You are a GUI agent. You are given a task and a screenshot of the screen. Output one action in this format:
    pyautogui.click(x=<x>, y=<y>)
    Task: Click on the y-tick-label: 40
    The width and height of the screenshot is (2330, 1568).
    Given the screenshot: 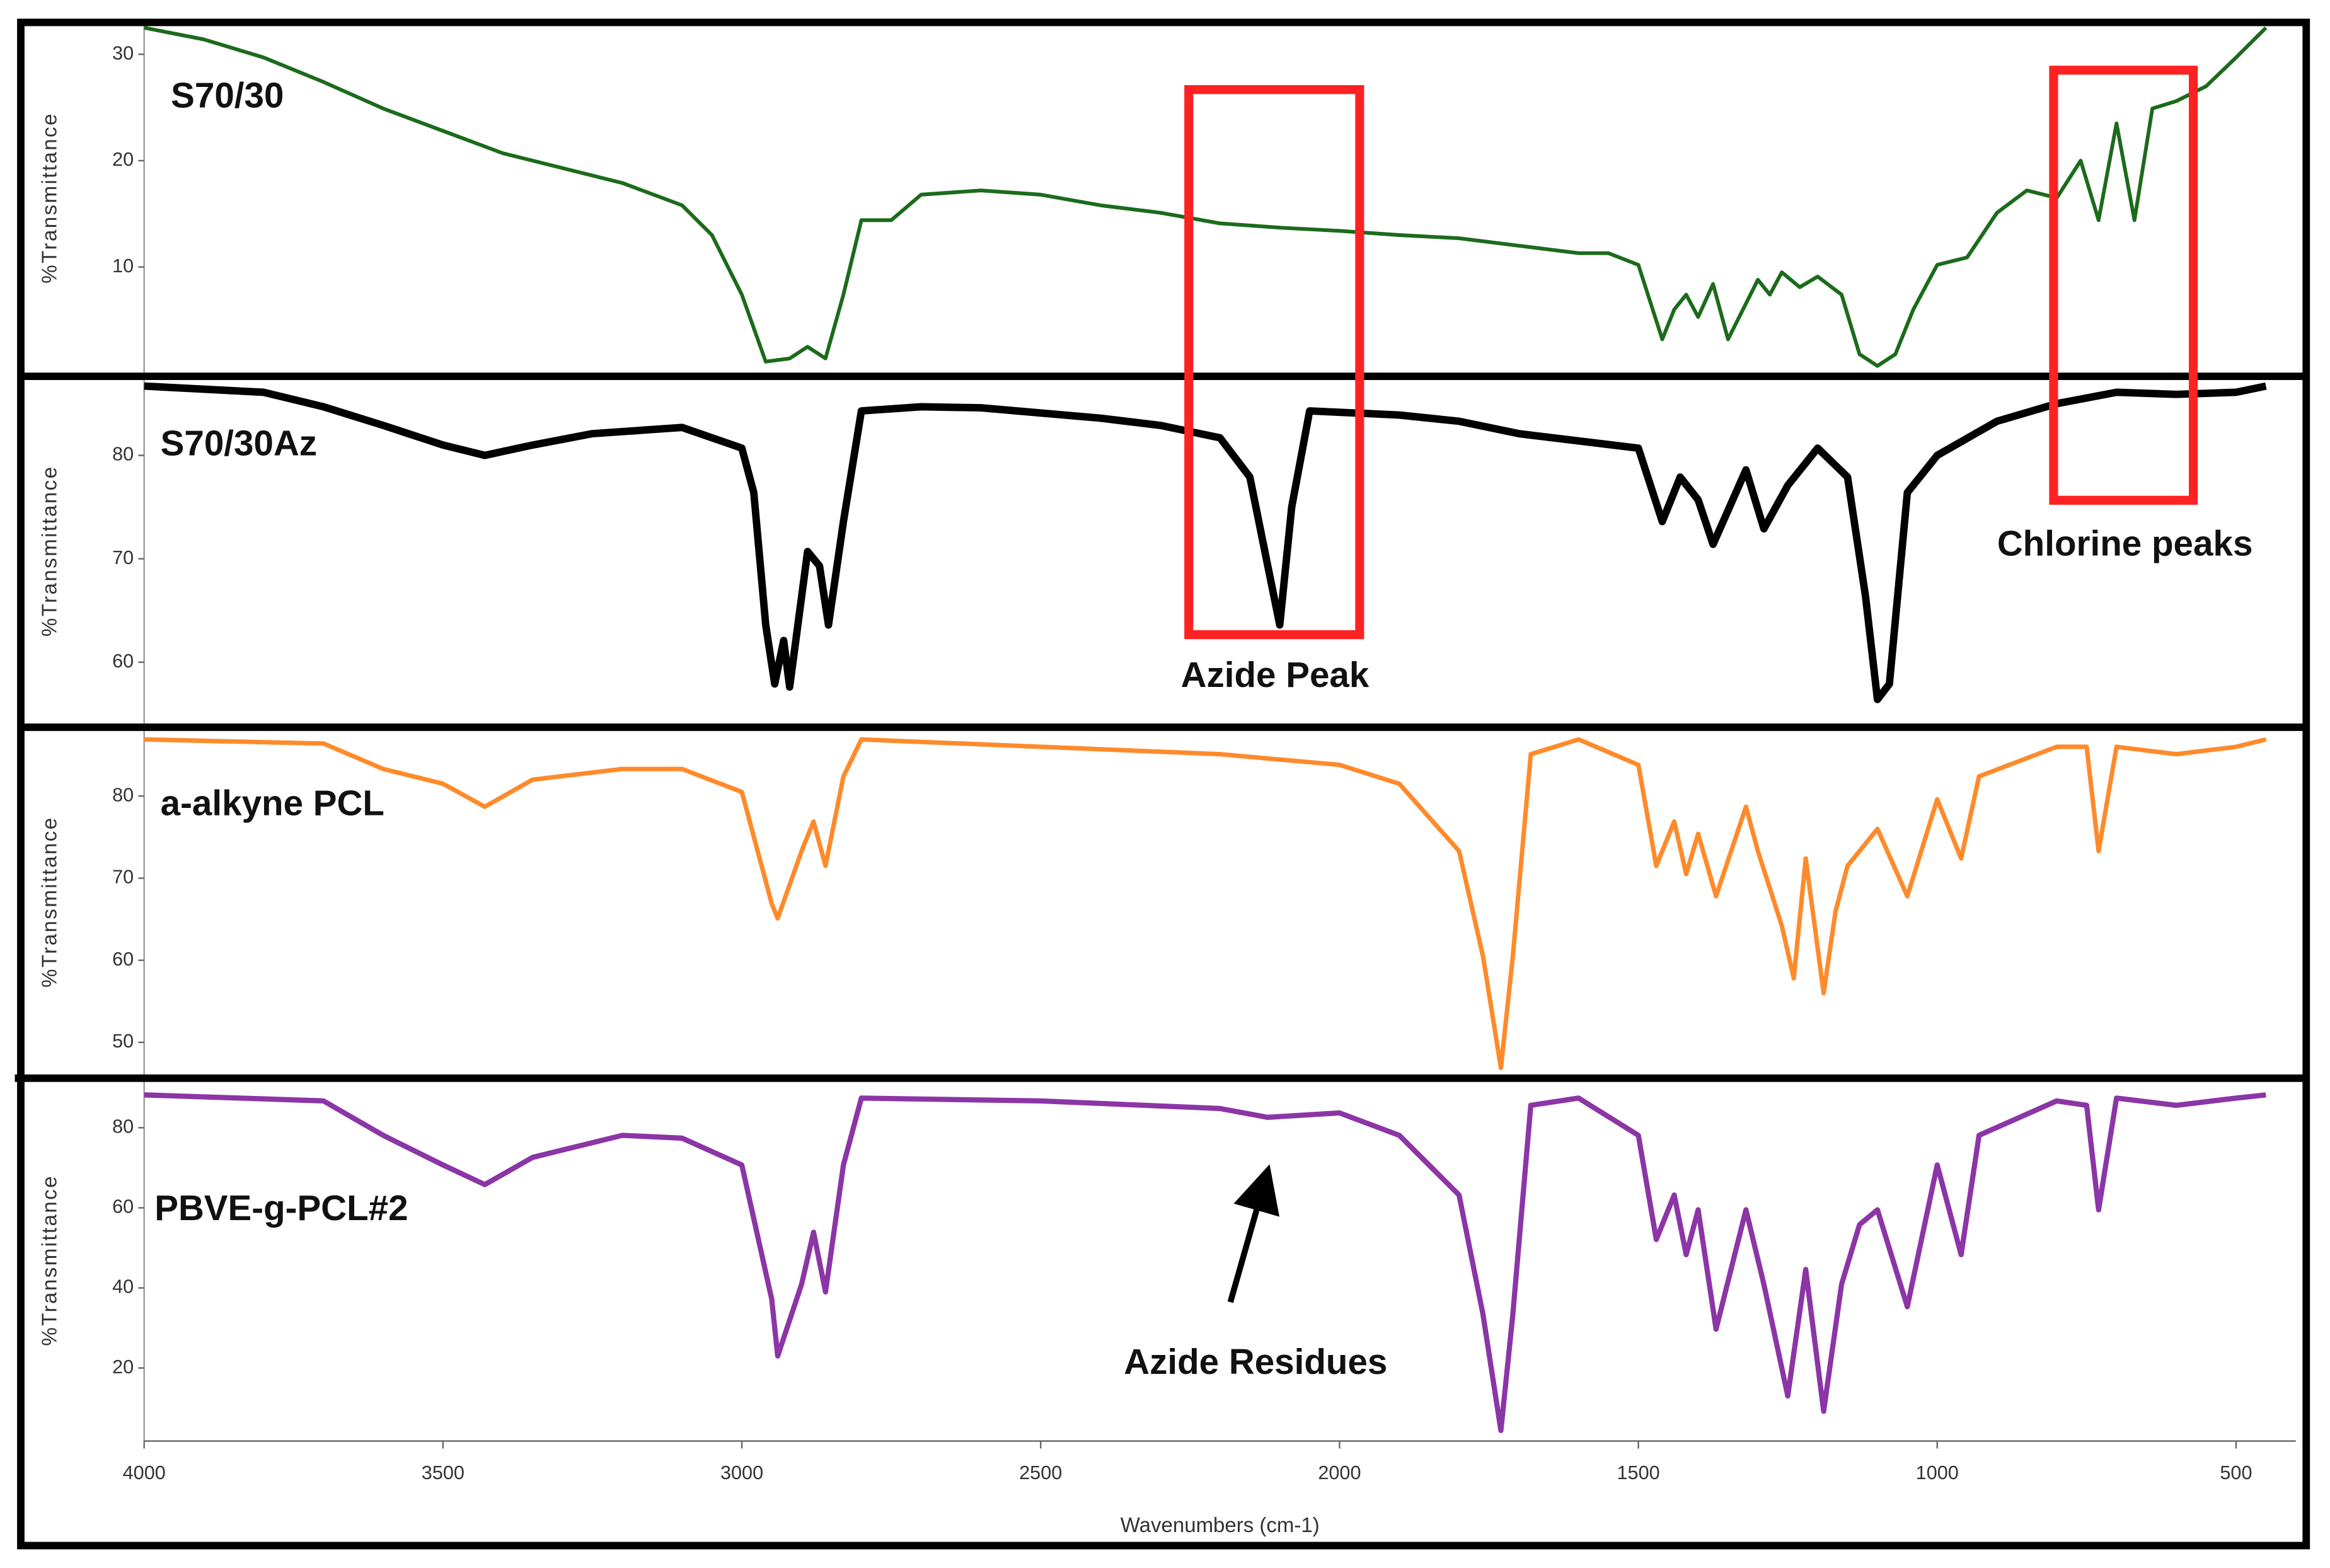 What is the action you would take?
    pyautogui.click(x=123, y=1287)
    